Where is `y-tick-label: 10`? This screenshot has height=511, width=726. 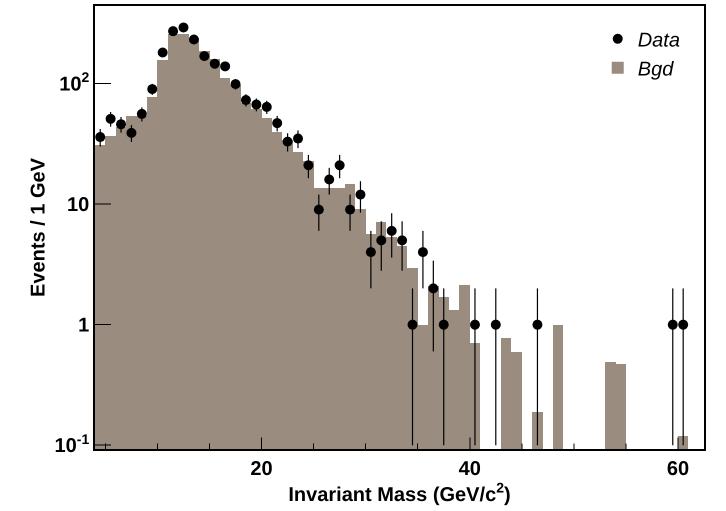
y-tick-label: 10 is located at coordinates (78, 205).